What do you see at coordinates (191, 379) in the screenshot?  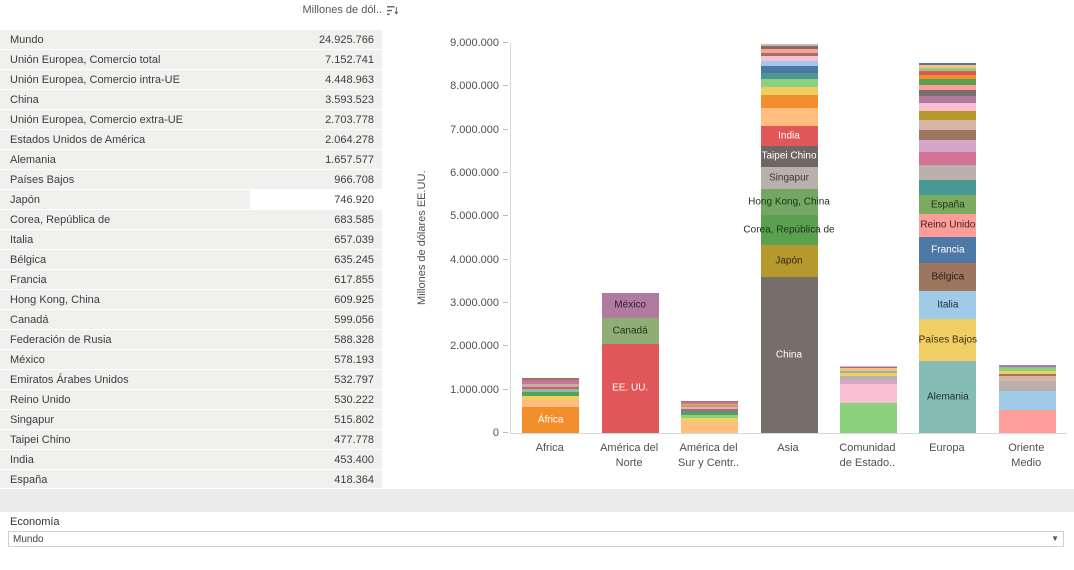 I see `table-row-emiratos-arabes-unidos: Emiratos Árabes Unidos 532.797` at bounding box center [191, 379].